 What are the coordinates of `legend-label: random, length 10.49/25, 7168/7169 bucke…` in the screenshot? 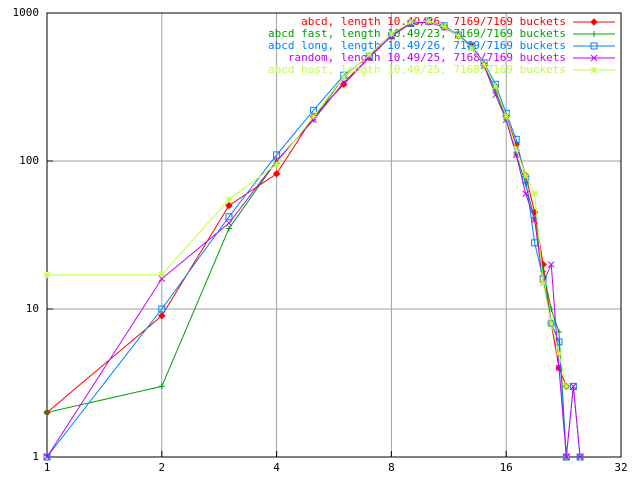 It's located at (427, 57).